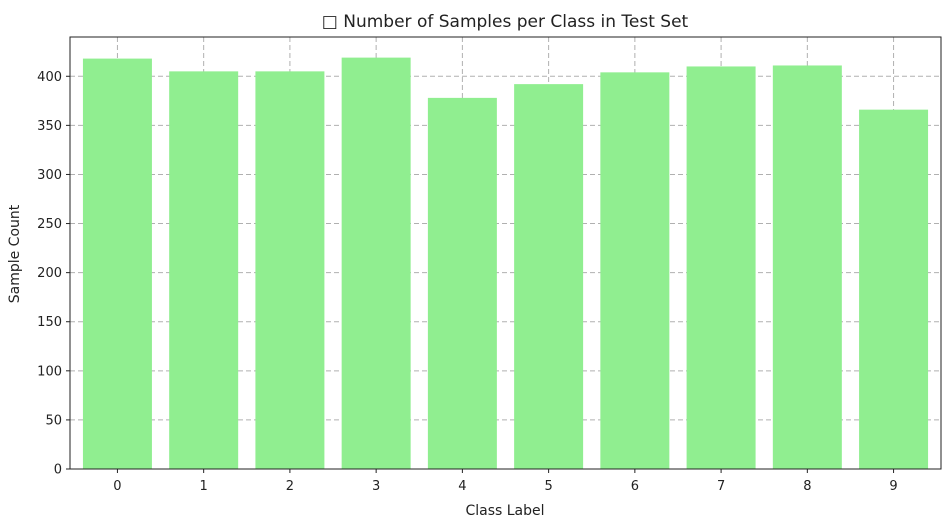 This screenshot has width=948, height=526. Describe the element at coordinates (49, 322) in the screenshot. I see `y-tick-label: 150` at that location.